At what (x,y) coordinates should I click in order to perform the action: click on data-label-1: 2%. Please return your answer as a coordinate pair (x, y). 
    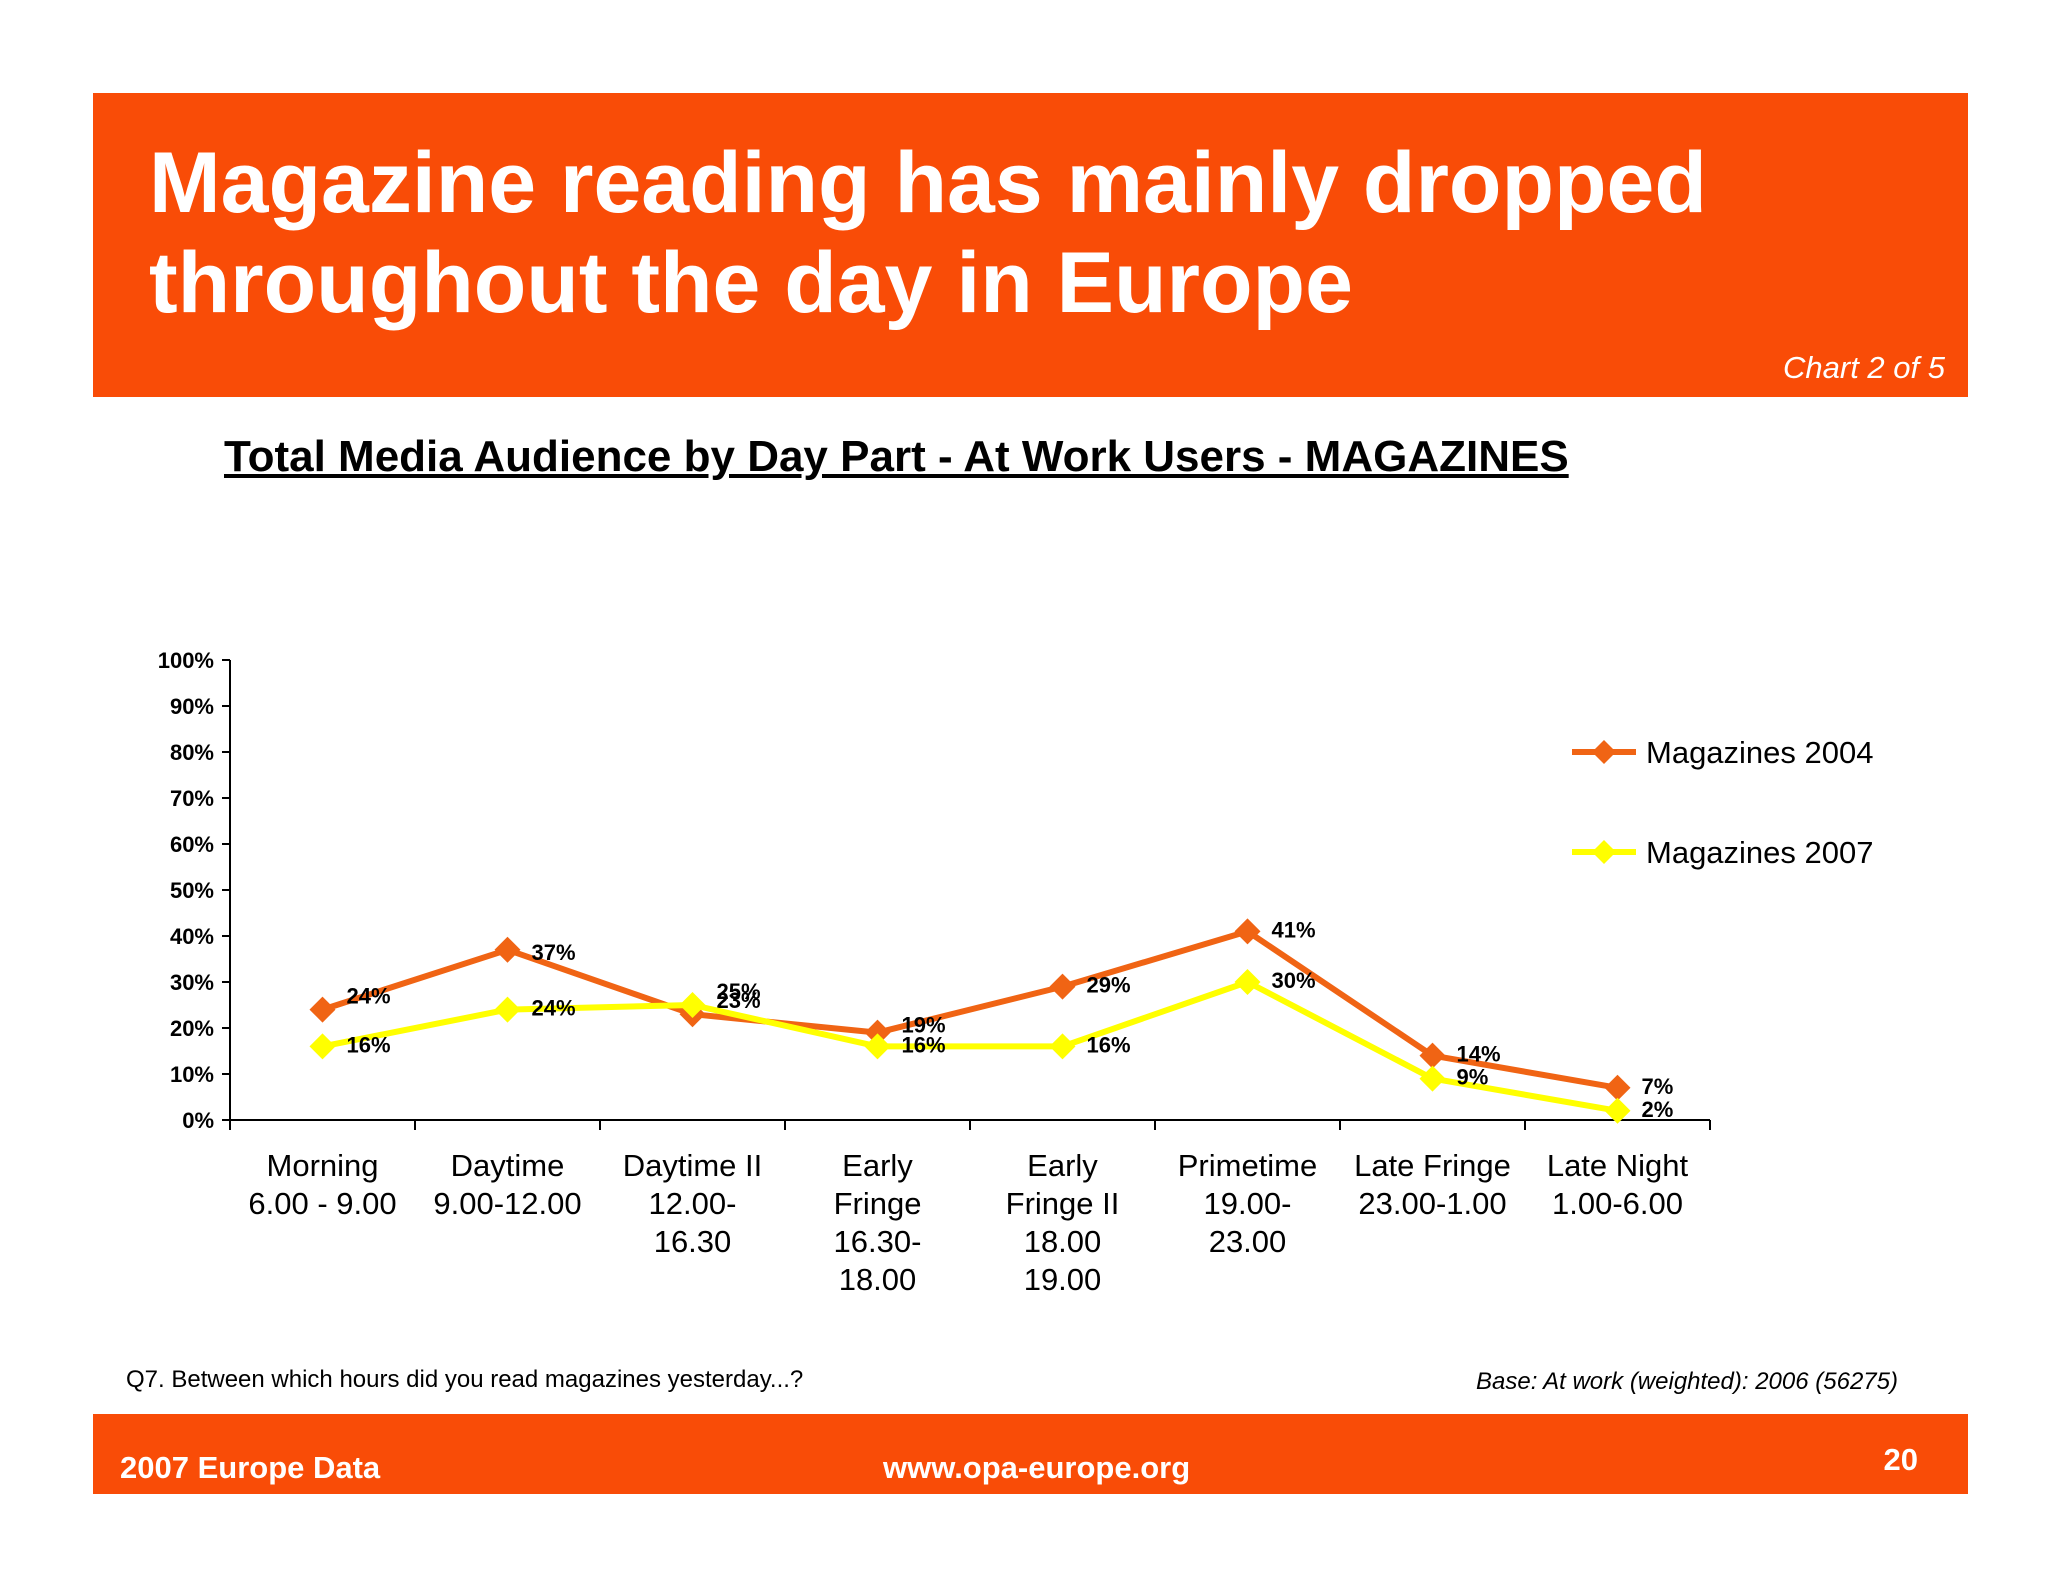
    Looking at the image, I should click on (1658, 1109).